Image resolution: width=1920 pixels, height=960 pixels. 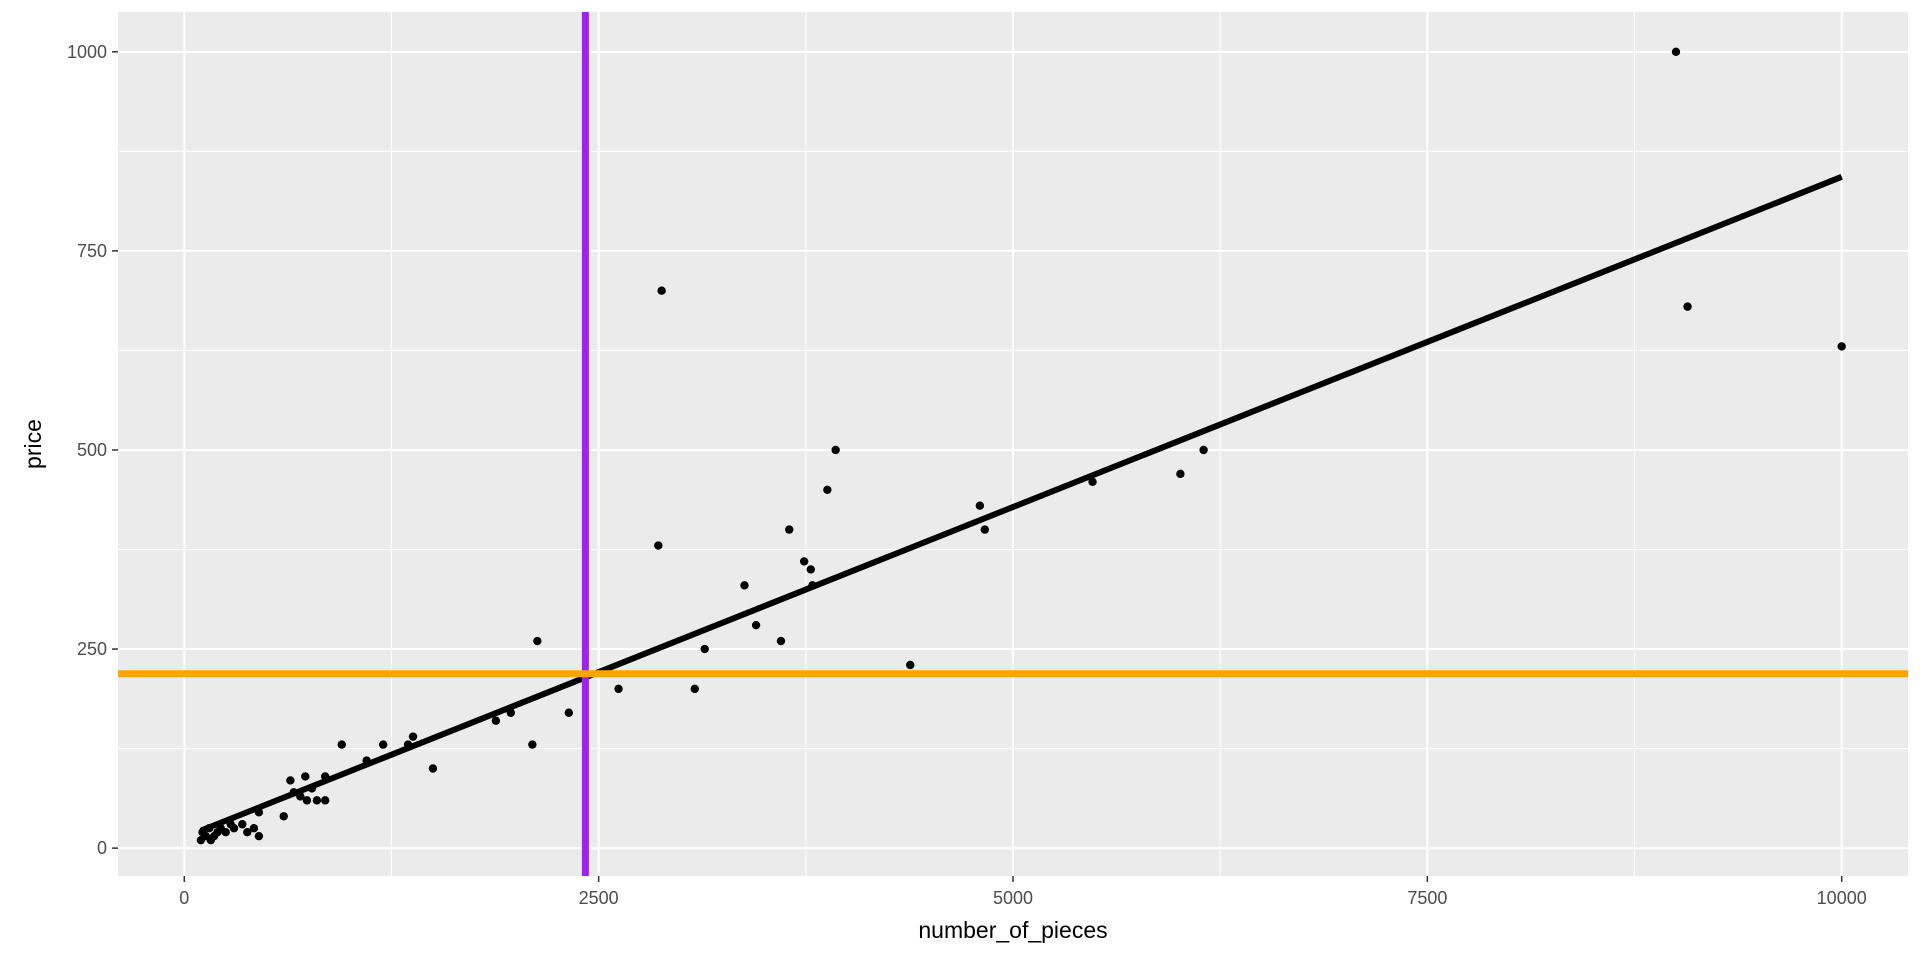 I want to click on x-axis-title: number_of_pieces, so click(x=1012, y=930).